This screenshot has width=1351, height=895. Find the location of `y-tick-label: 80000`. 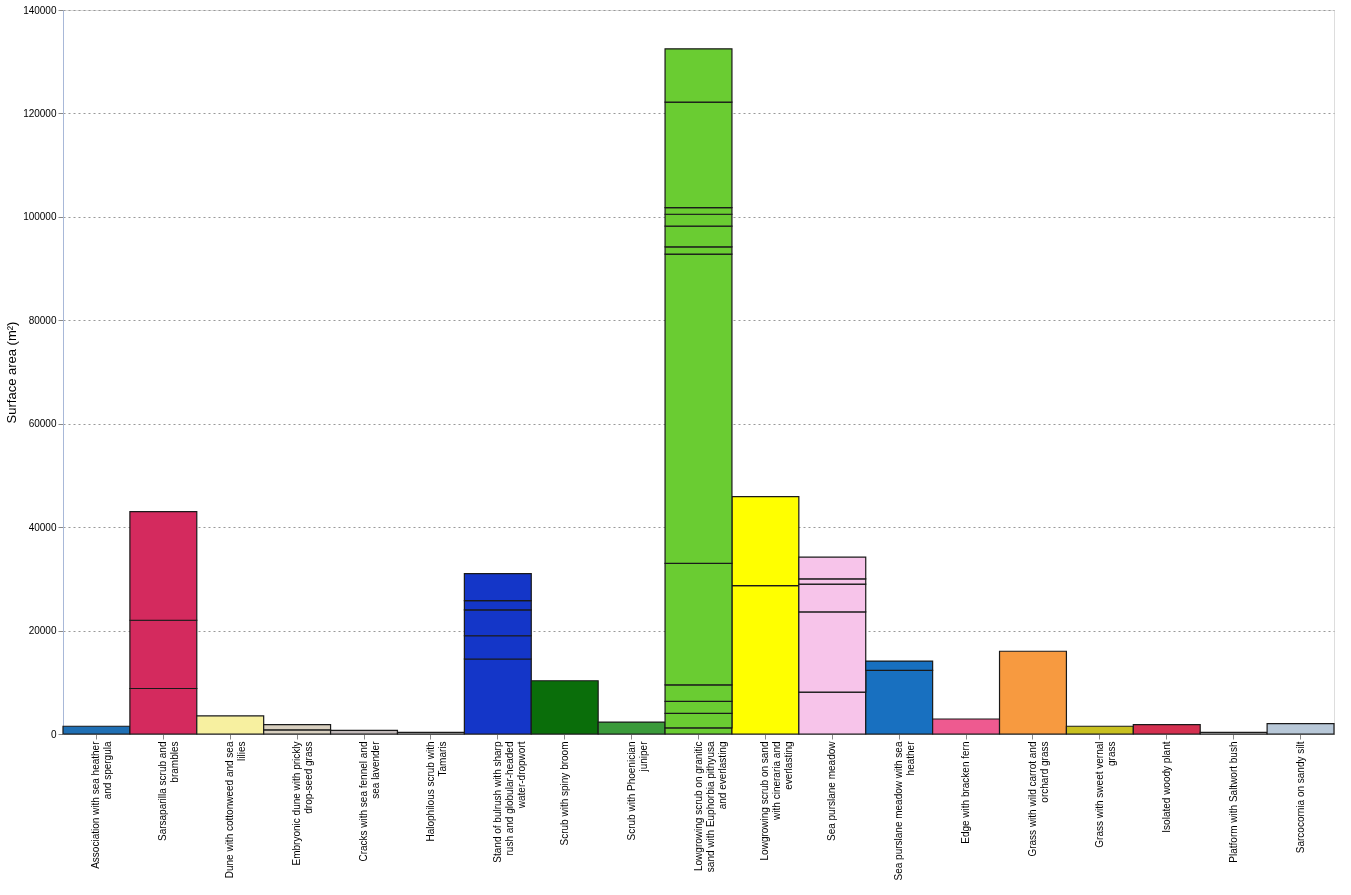

y-tick-label: 80000 is located at coordinates (42, 320).